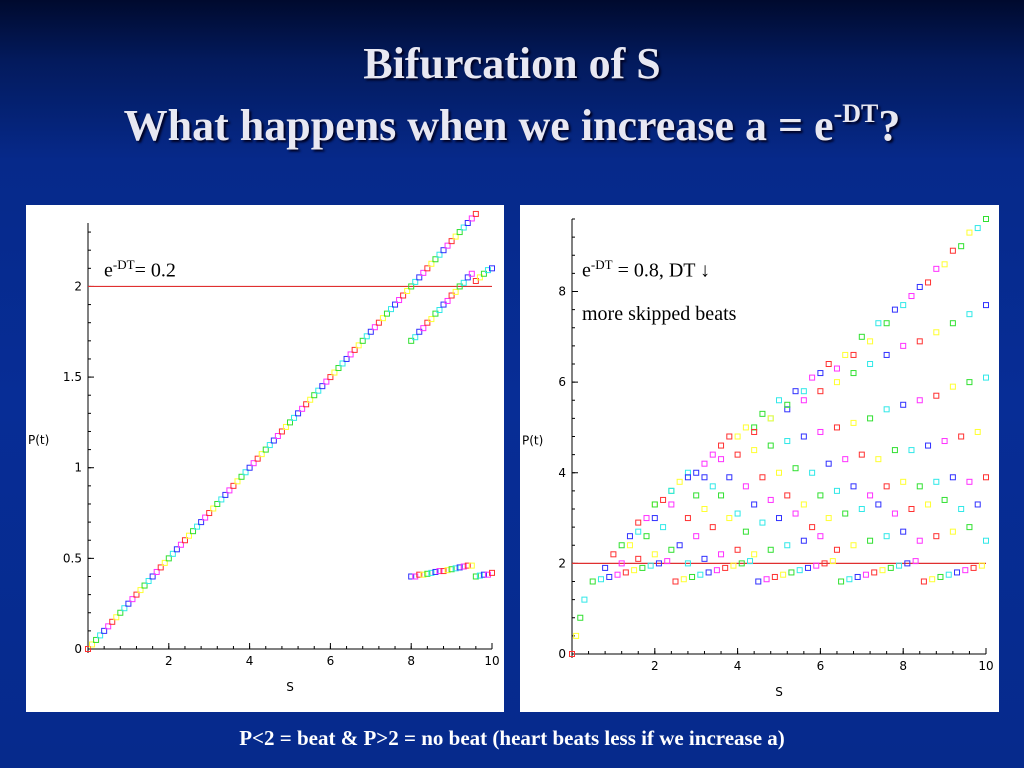 This screenshot has width=1024, height=768. What do you see at coordinates (123, 264) in the screenshot?
I see `left-annot-sup: -DT` at bounding box center [123, 264].